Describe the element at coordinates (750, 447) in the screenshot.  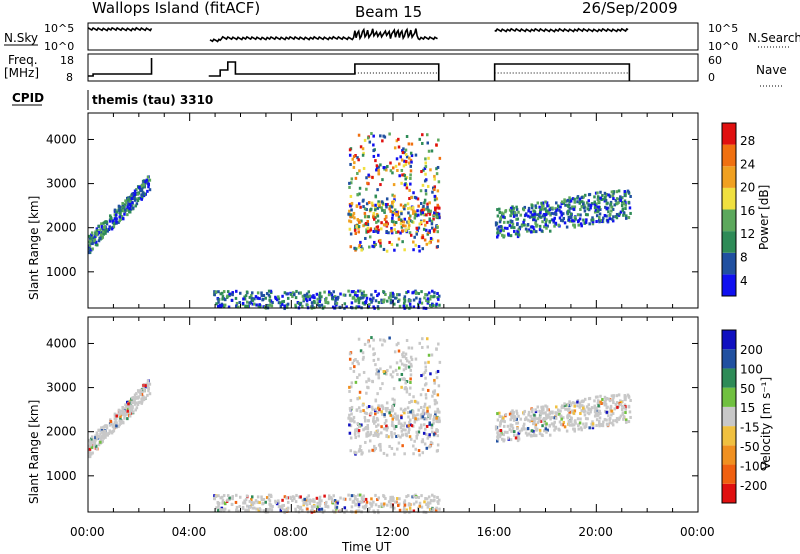
I see `colorbar-tick-label: -50` at that location.